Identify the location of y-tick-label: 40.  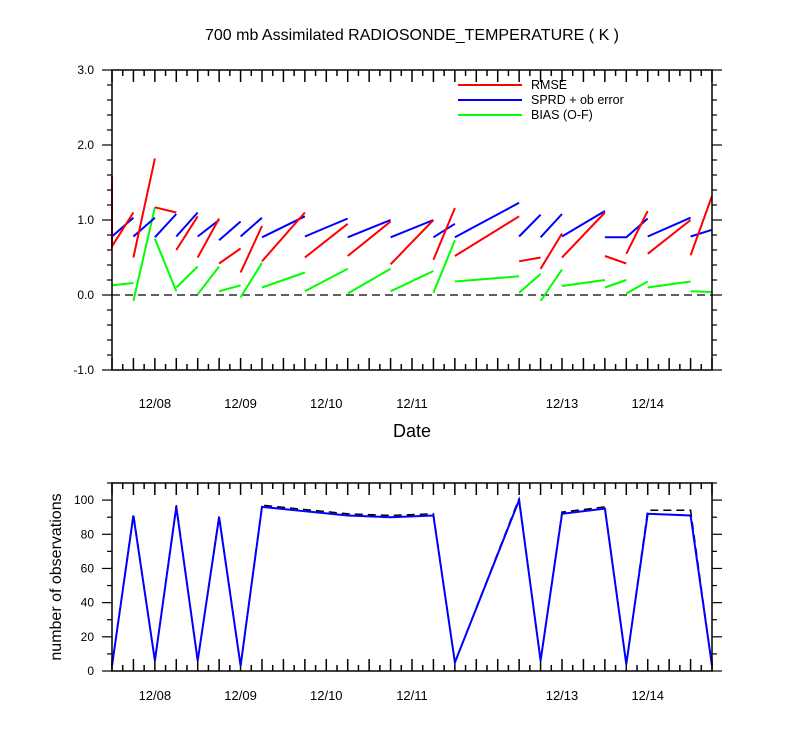
(88, 603).